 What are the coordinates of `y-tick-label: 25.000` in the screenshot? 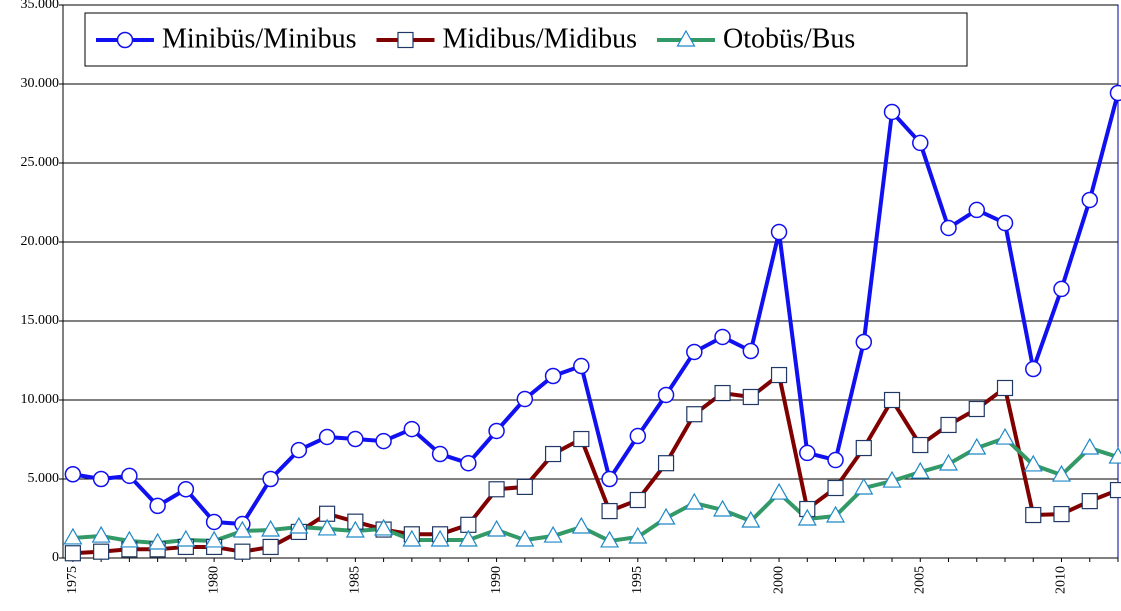 It's located at (40, 162).